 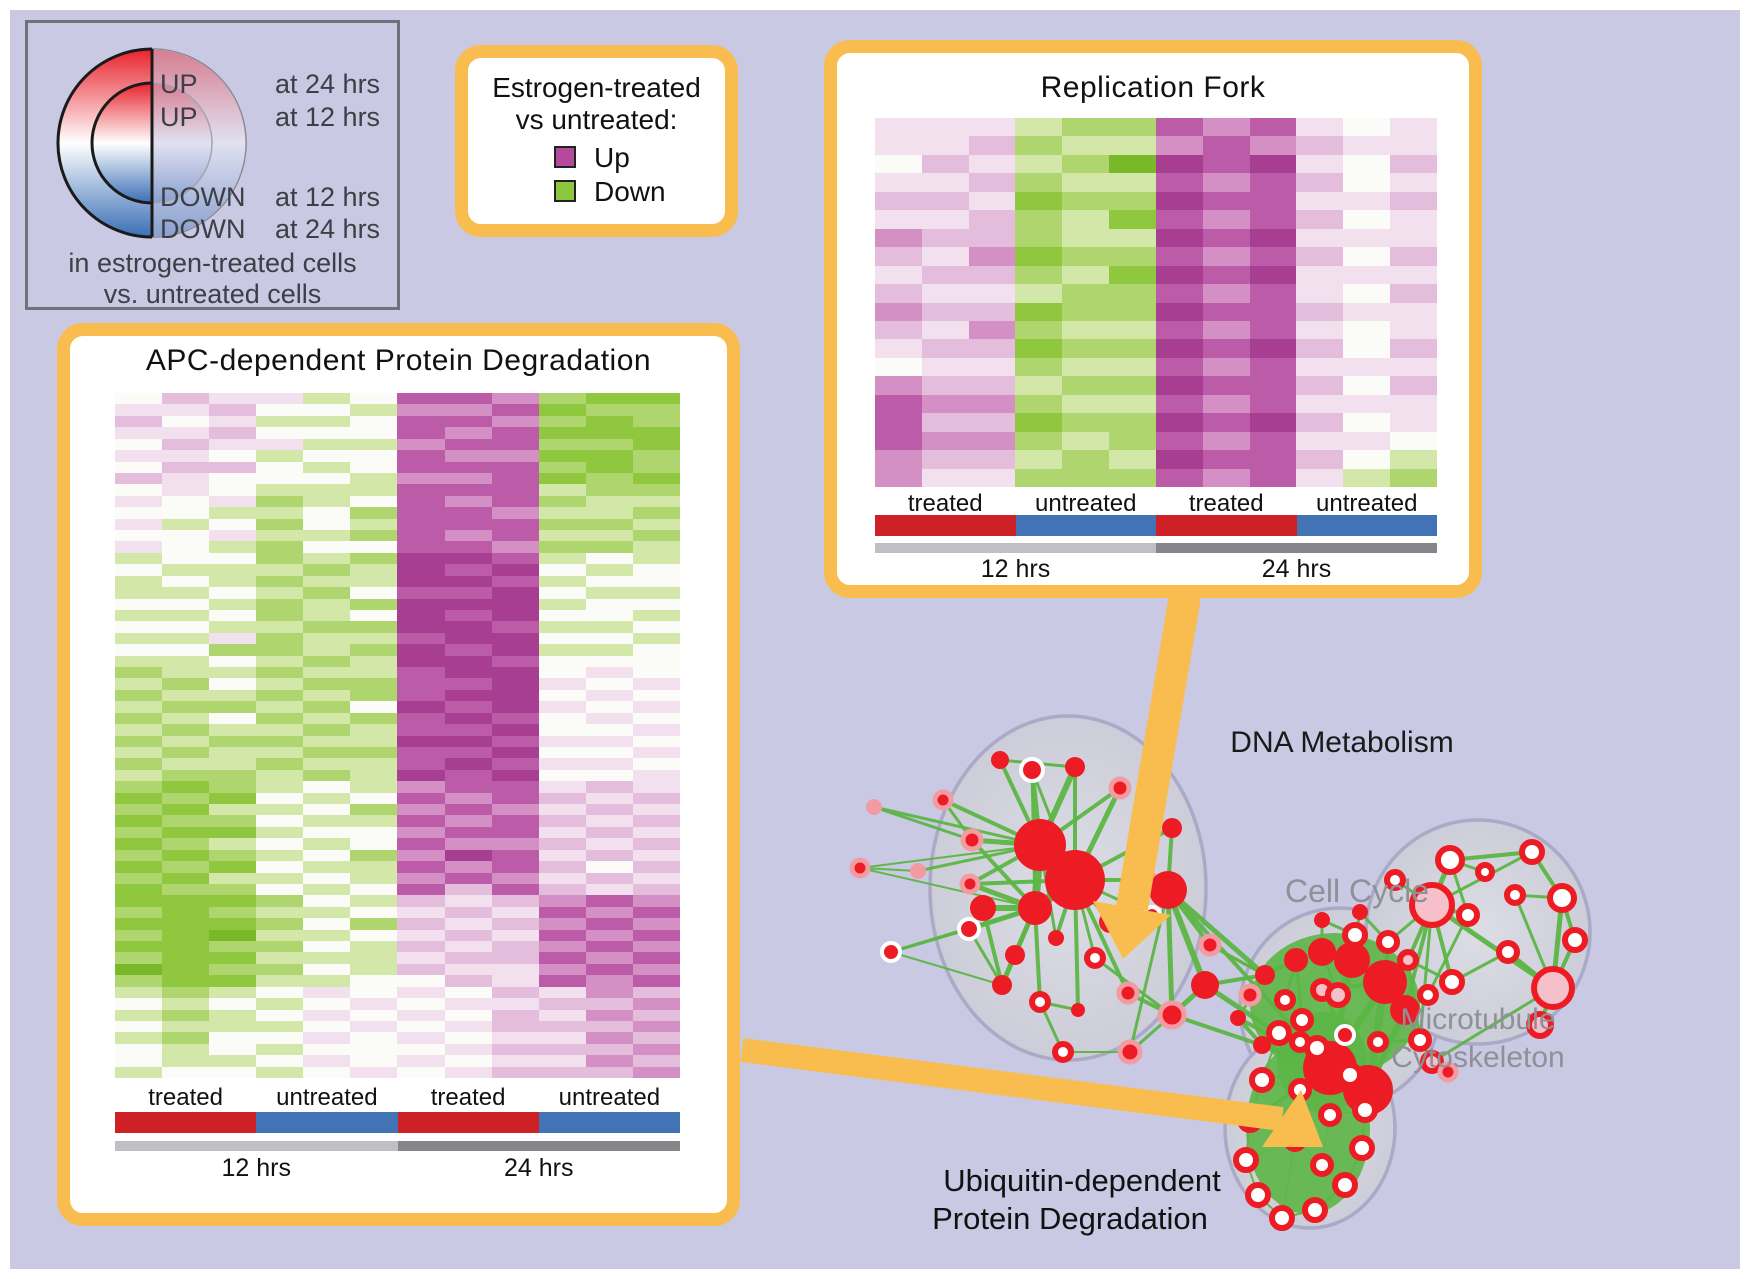 What do you see at coordinates (565, 191) in the screenshot?
I see `down-color-swatch` at bounding box center [565, 191].